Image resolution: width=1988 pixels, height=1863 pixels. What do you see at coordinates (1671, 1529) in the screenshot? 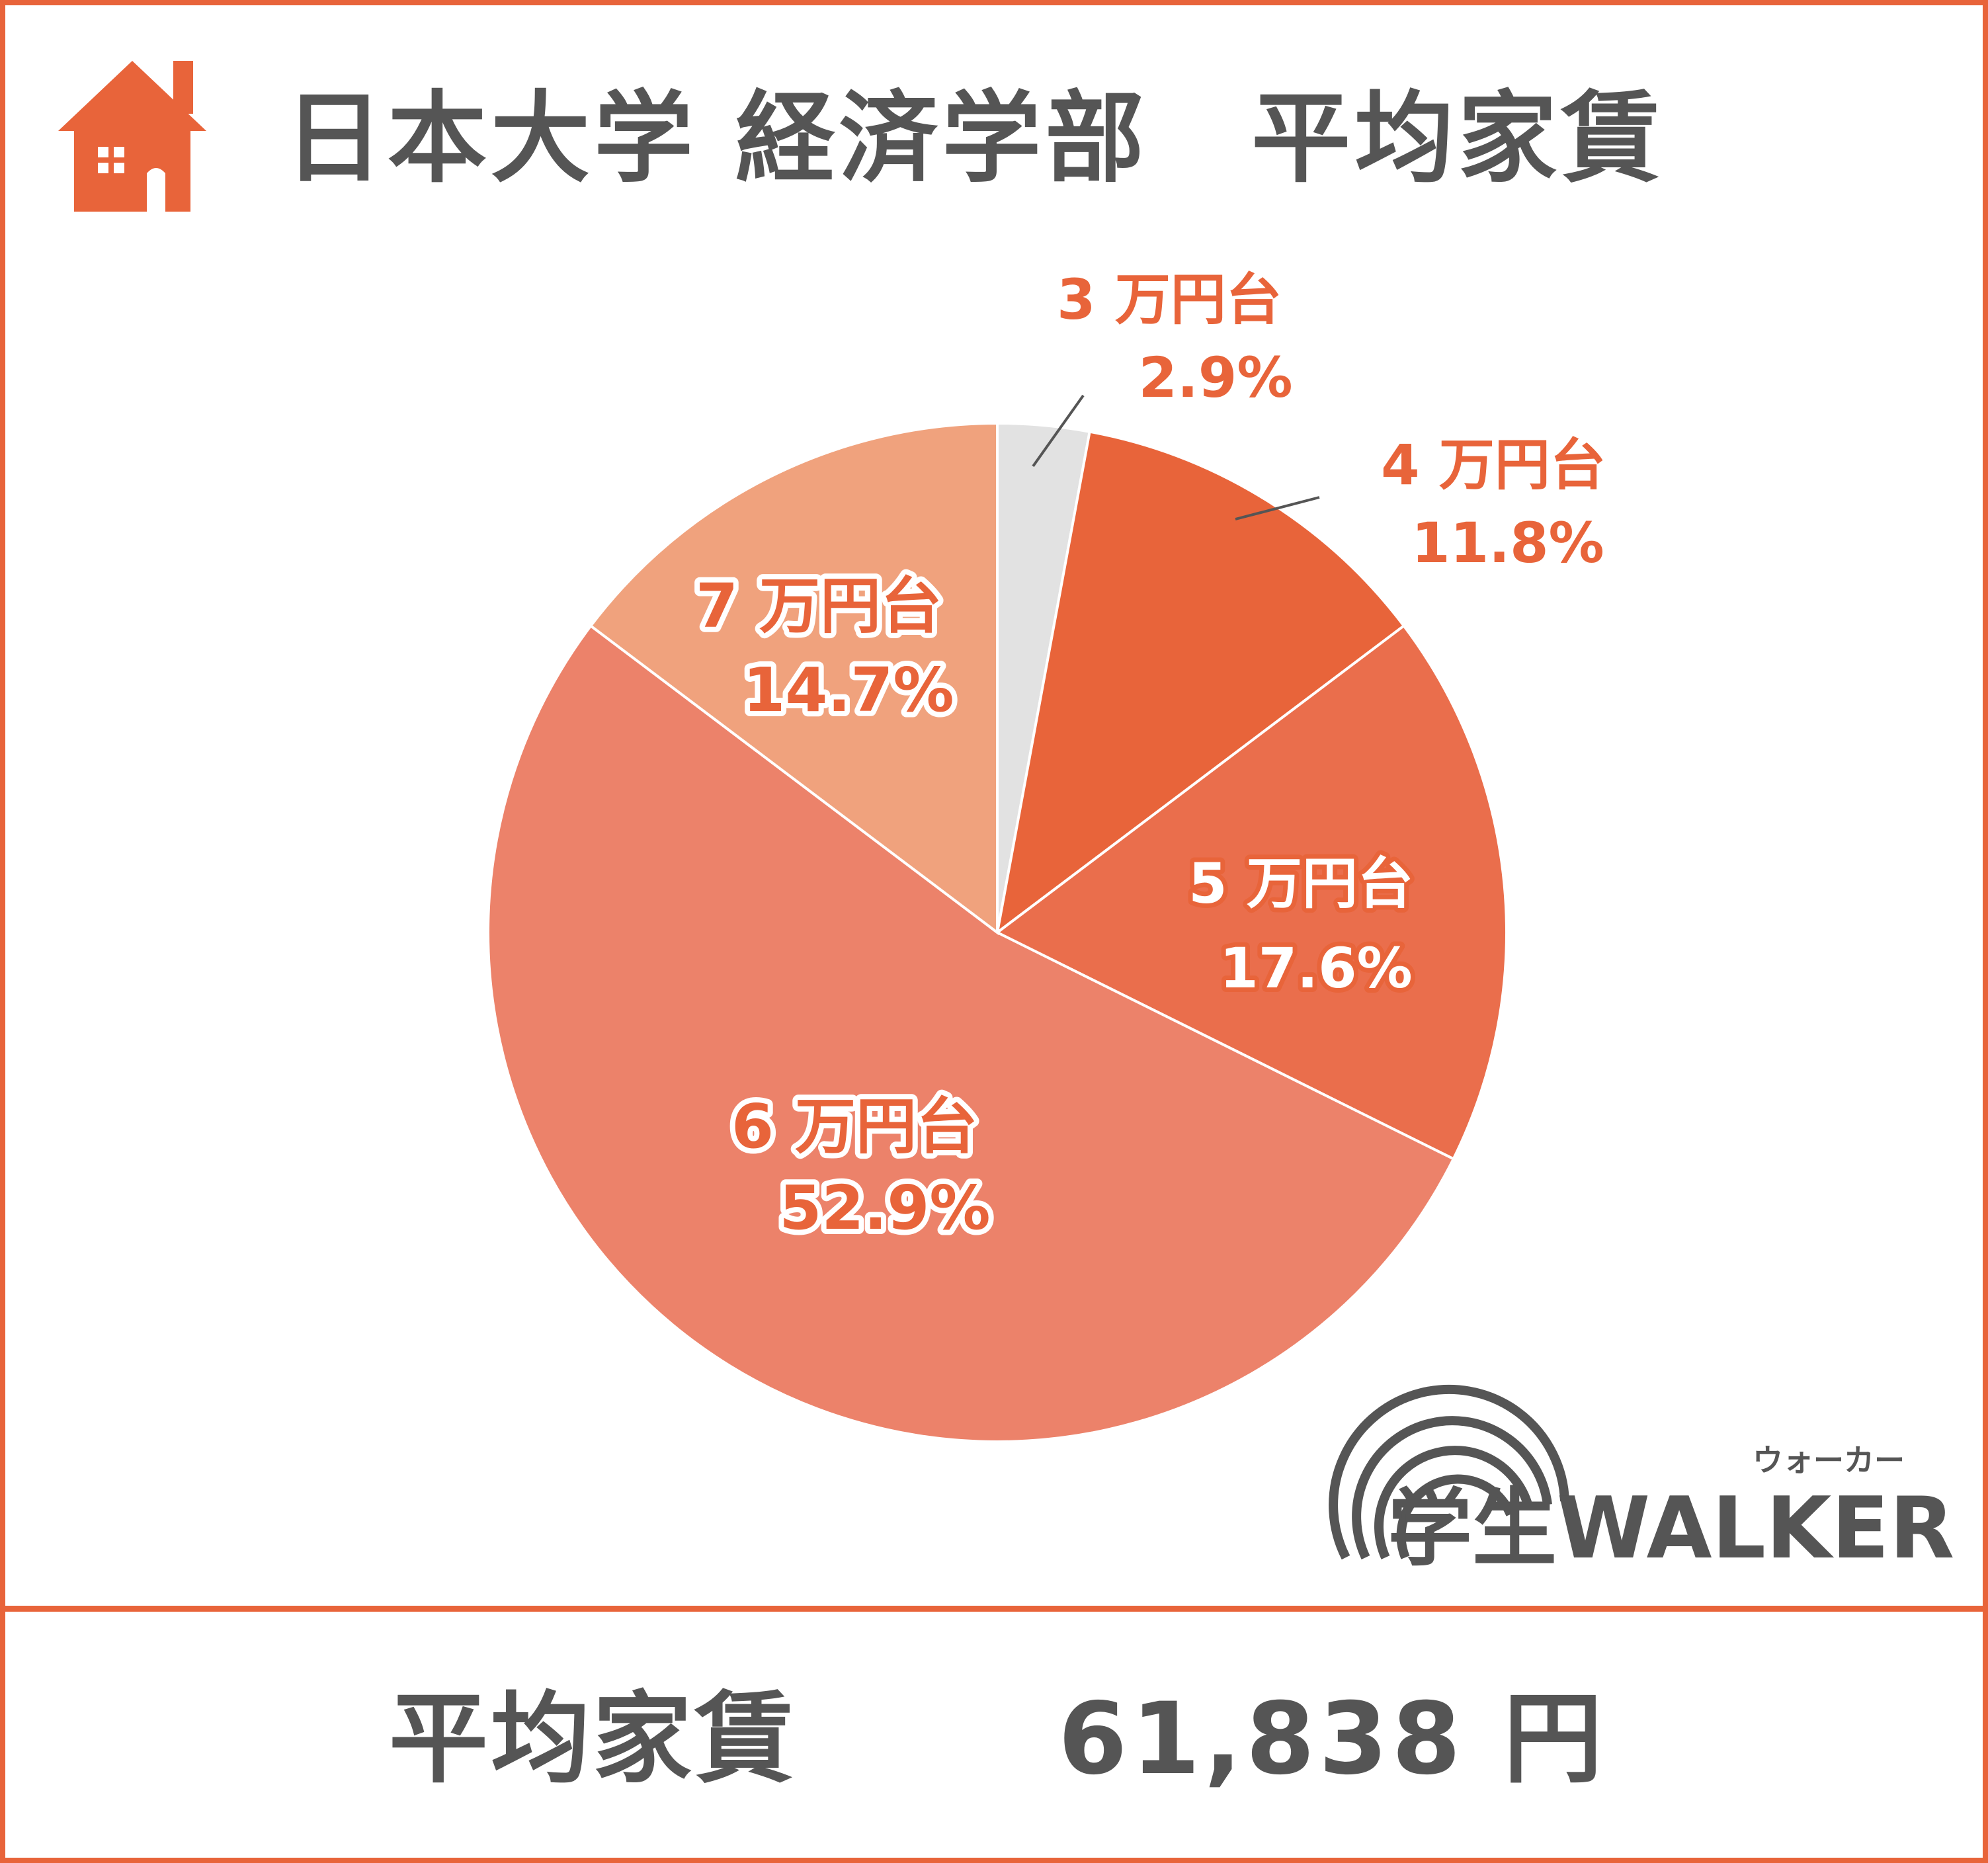
I see `logo-text: 学生WALKER` at bounding box center [1671, 1529].